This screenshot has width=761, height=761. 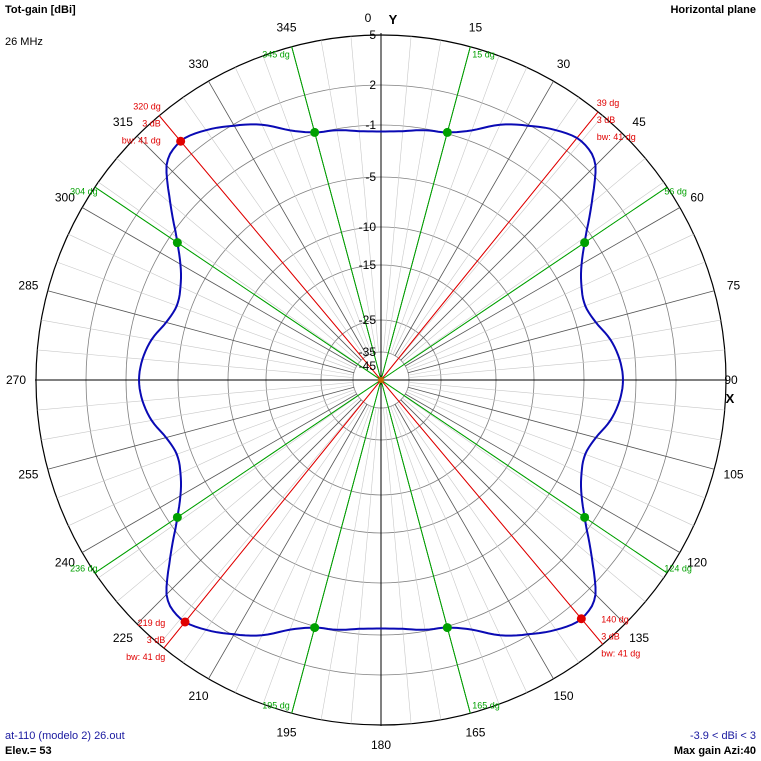 I want to click on radial-tick-label: 2, so click(x=372, y=85).